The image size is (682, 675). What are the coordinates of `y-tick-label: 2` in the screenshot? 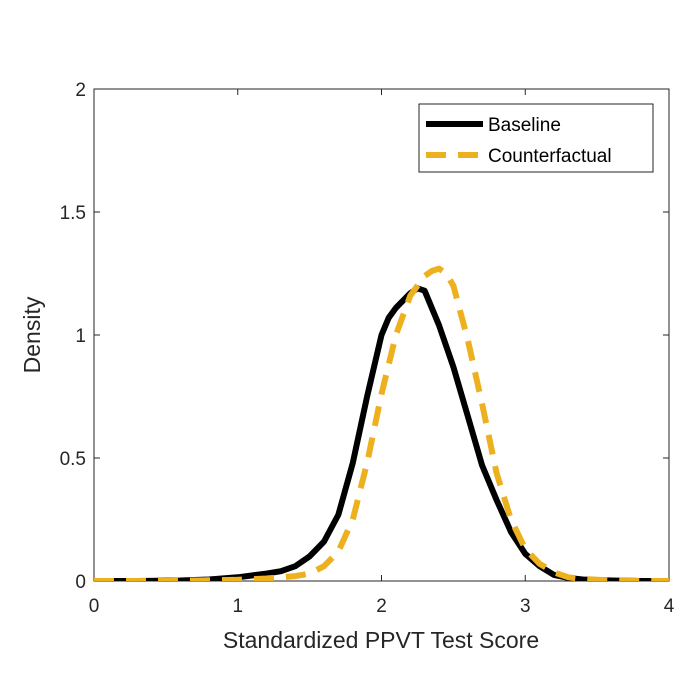 It's located at (80, 90).